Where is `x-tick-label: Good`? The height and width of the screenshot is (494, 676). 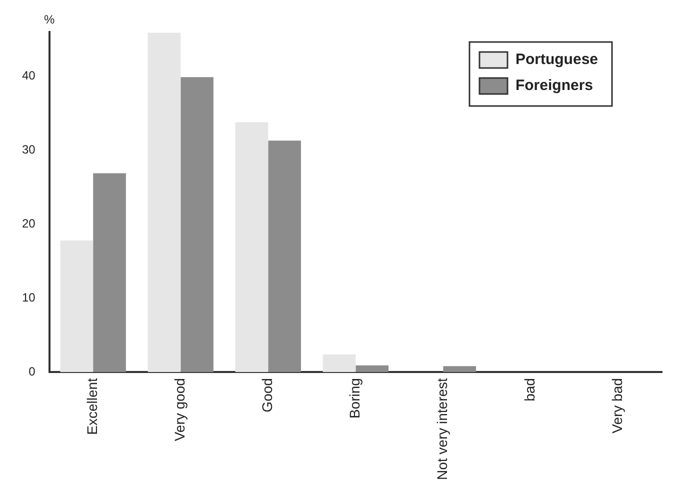 x-tick-label: Good is located at coordinates (267, 395).